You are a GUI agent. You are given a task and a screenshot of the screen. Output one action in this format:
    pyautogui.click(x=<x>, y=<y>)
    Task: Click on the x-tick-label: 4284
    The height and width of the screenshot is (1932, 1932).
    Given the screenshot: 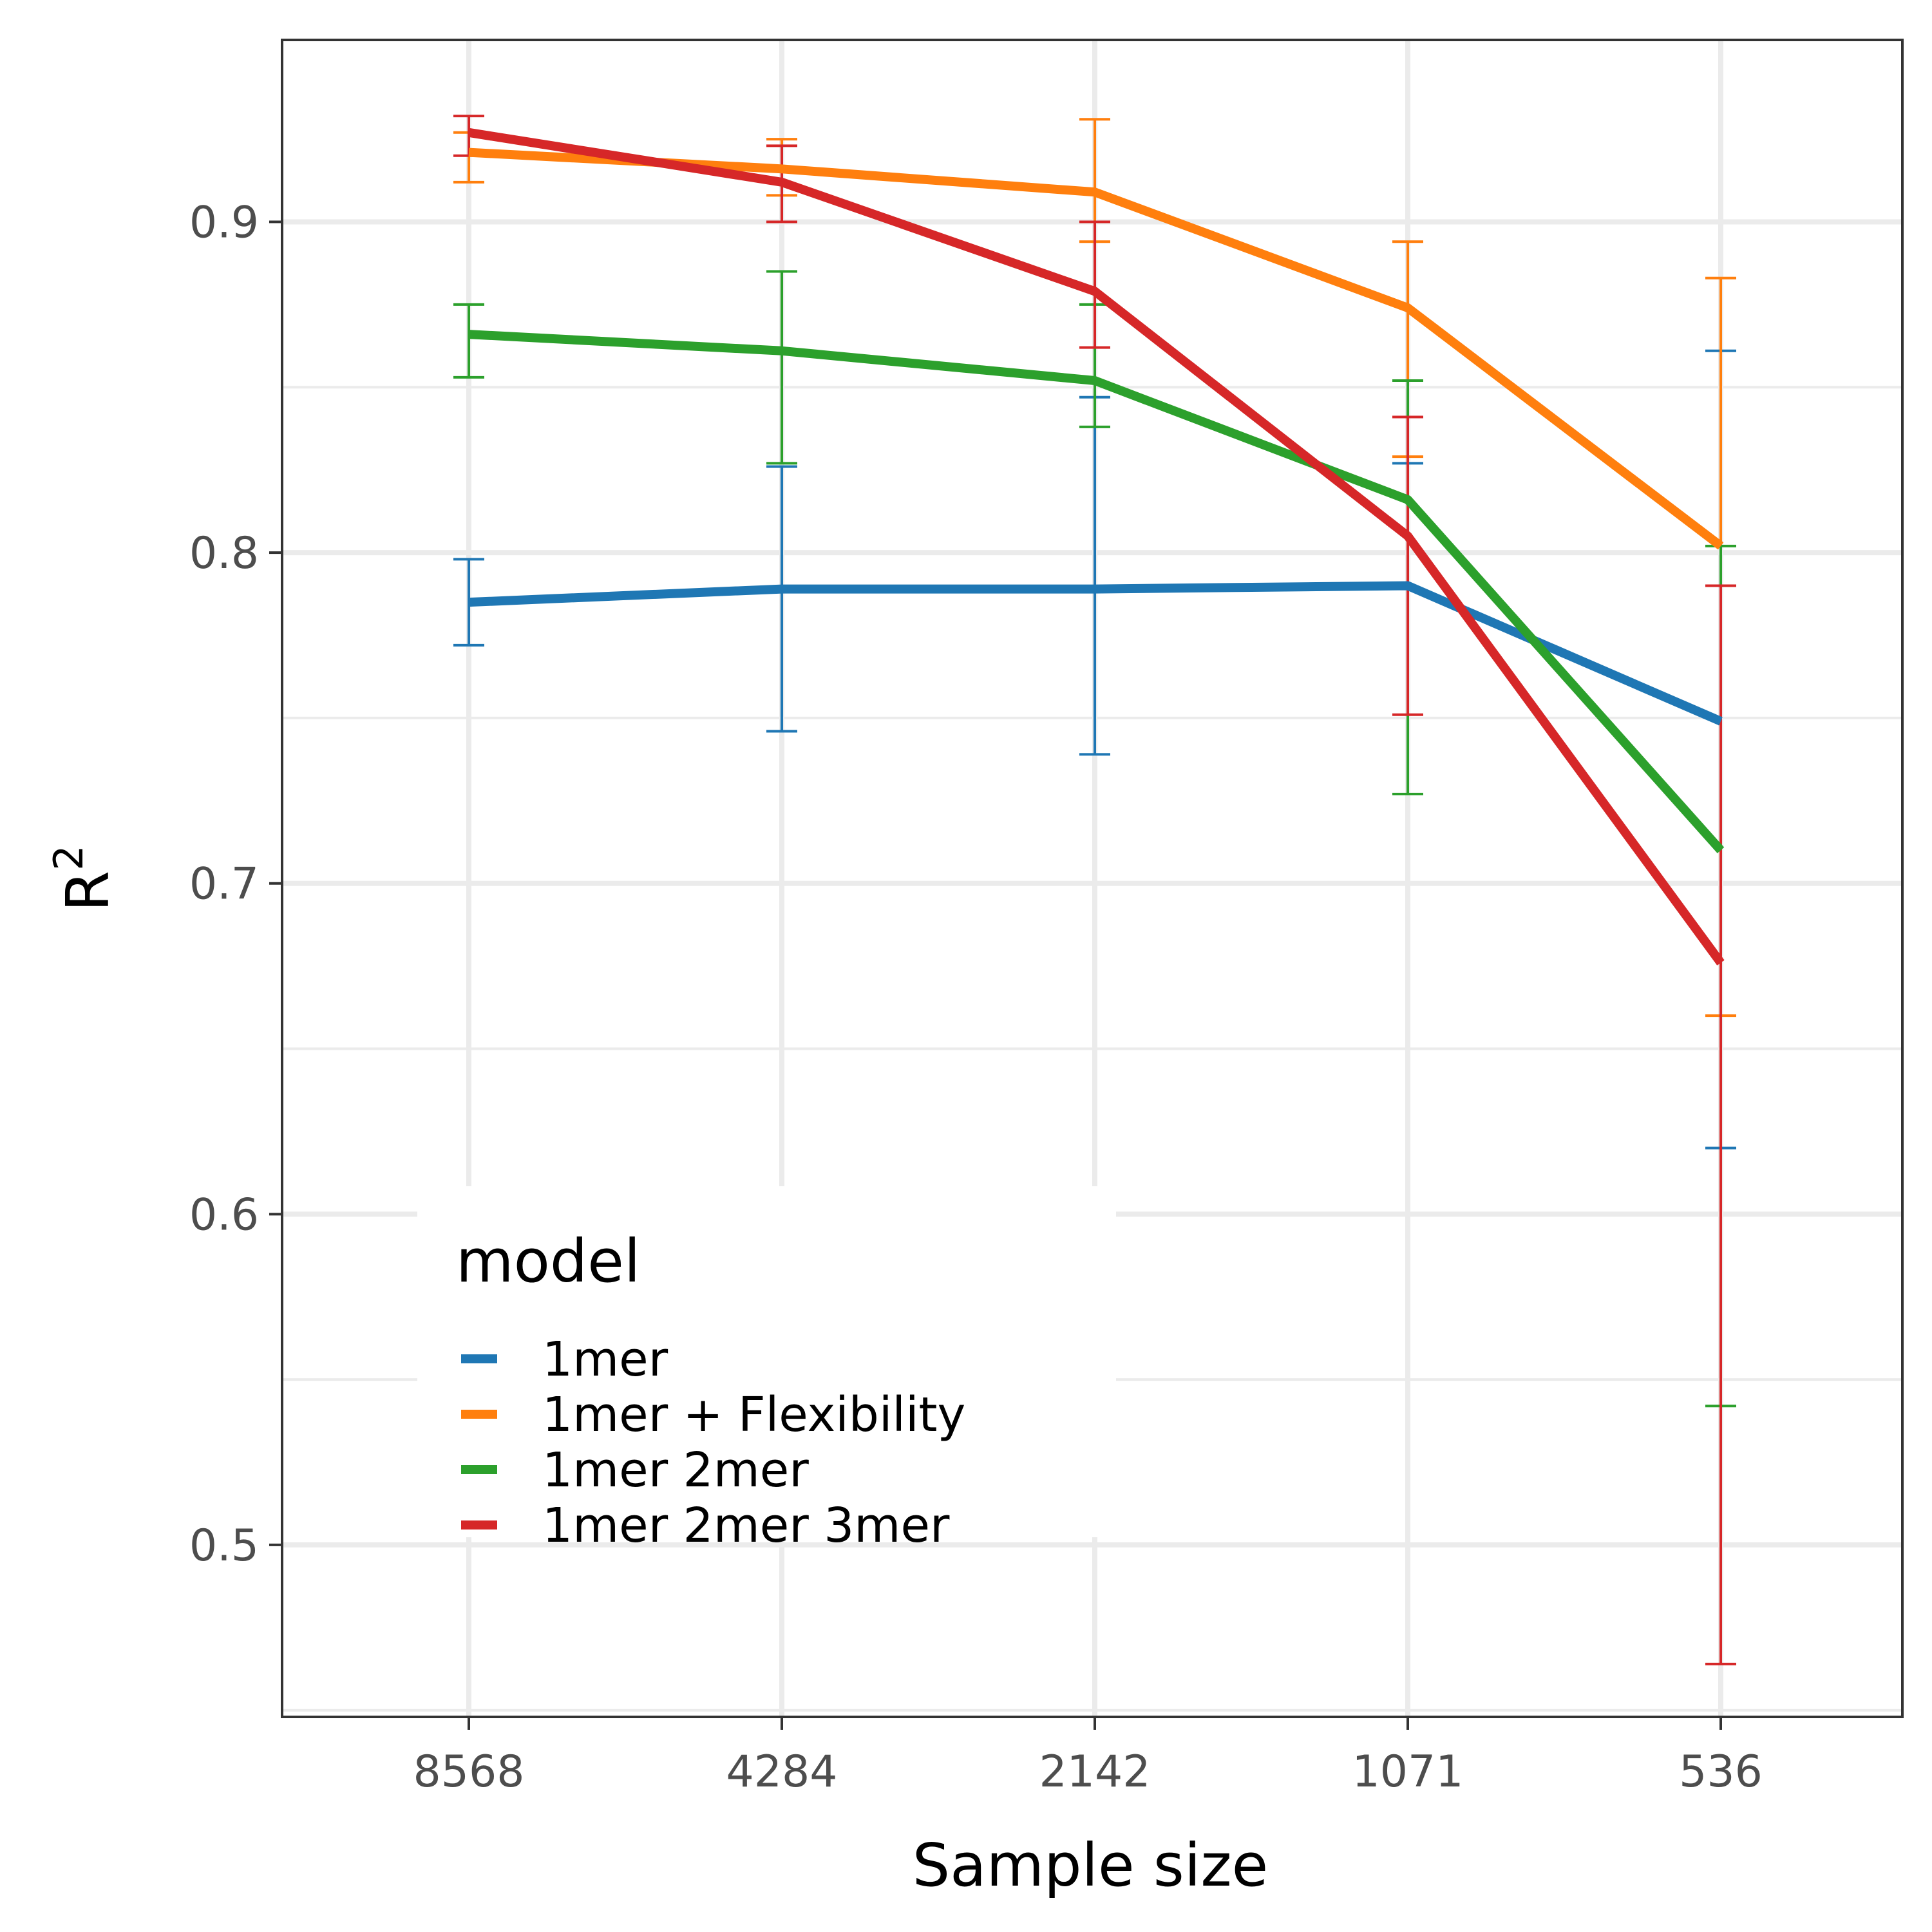 What is the action you would take?
    pyautogui.click(x=781, y=1772)
    